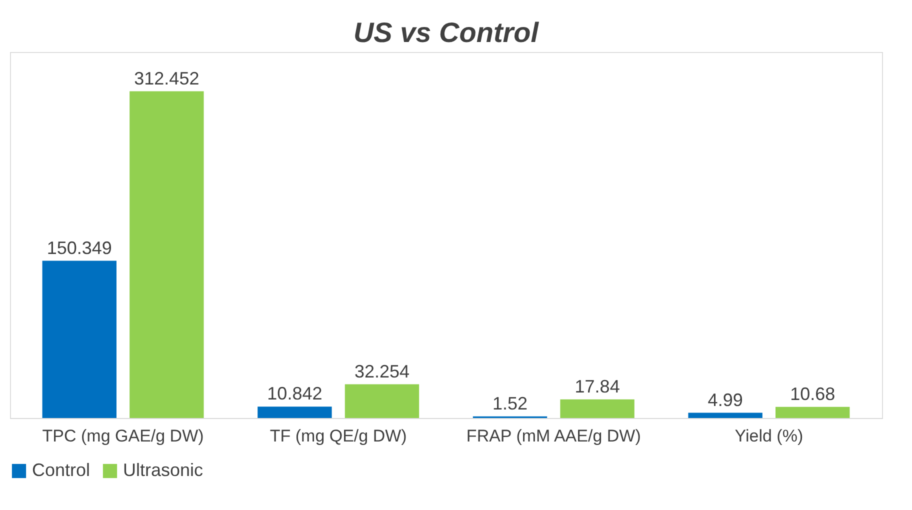  I want to click on data-label: 1.52, so click(510, 403).